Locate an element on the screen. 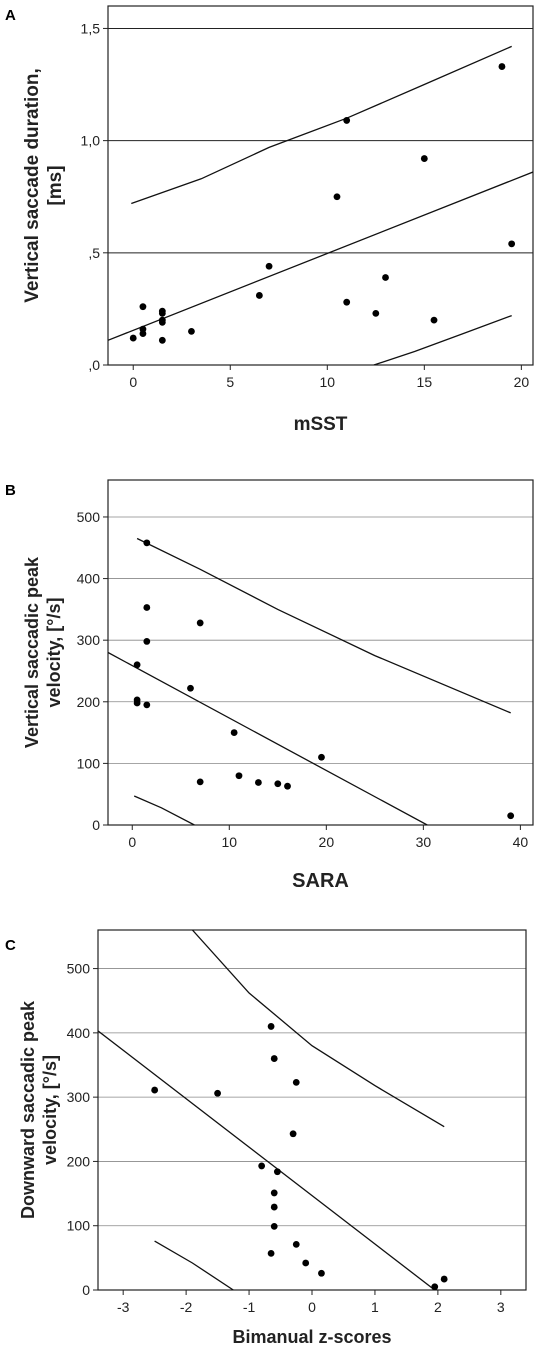  x-tick-label: -2 is located at coordinates (186, 1307).